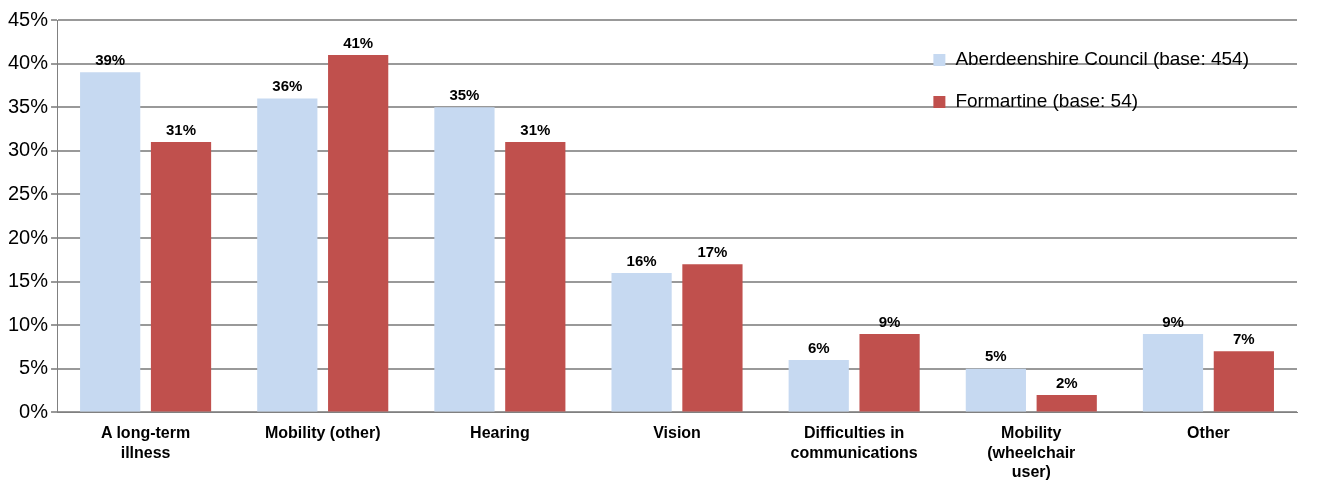  Describe the element at coordinates (996, 356) in the screenshot. I see `data-label: 5%` at that location.